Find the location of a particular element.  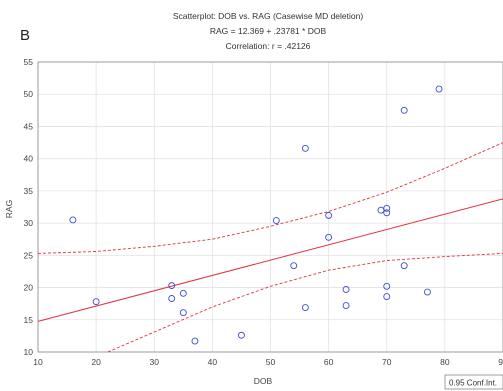

y-tick-label: 40 is located at coordinates (29, 159).